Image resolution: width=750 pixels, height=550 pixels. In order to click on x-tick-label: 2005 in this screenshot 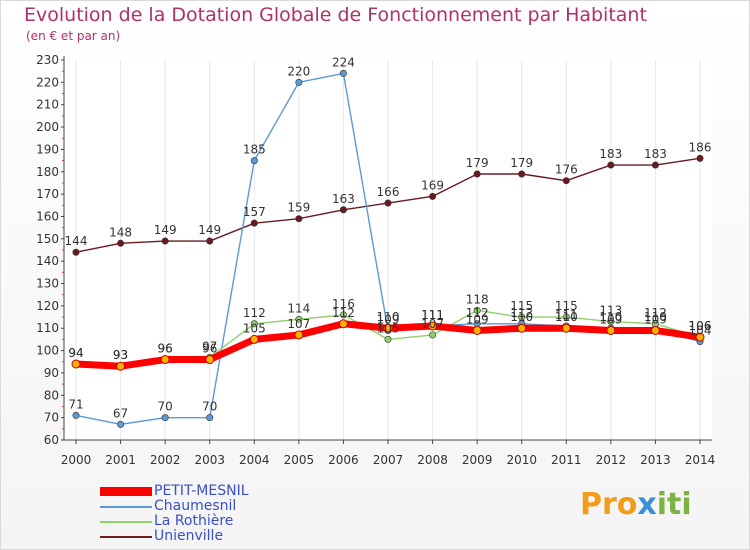, I will do `click(299, 460)`.